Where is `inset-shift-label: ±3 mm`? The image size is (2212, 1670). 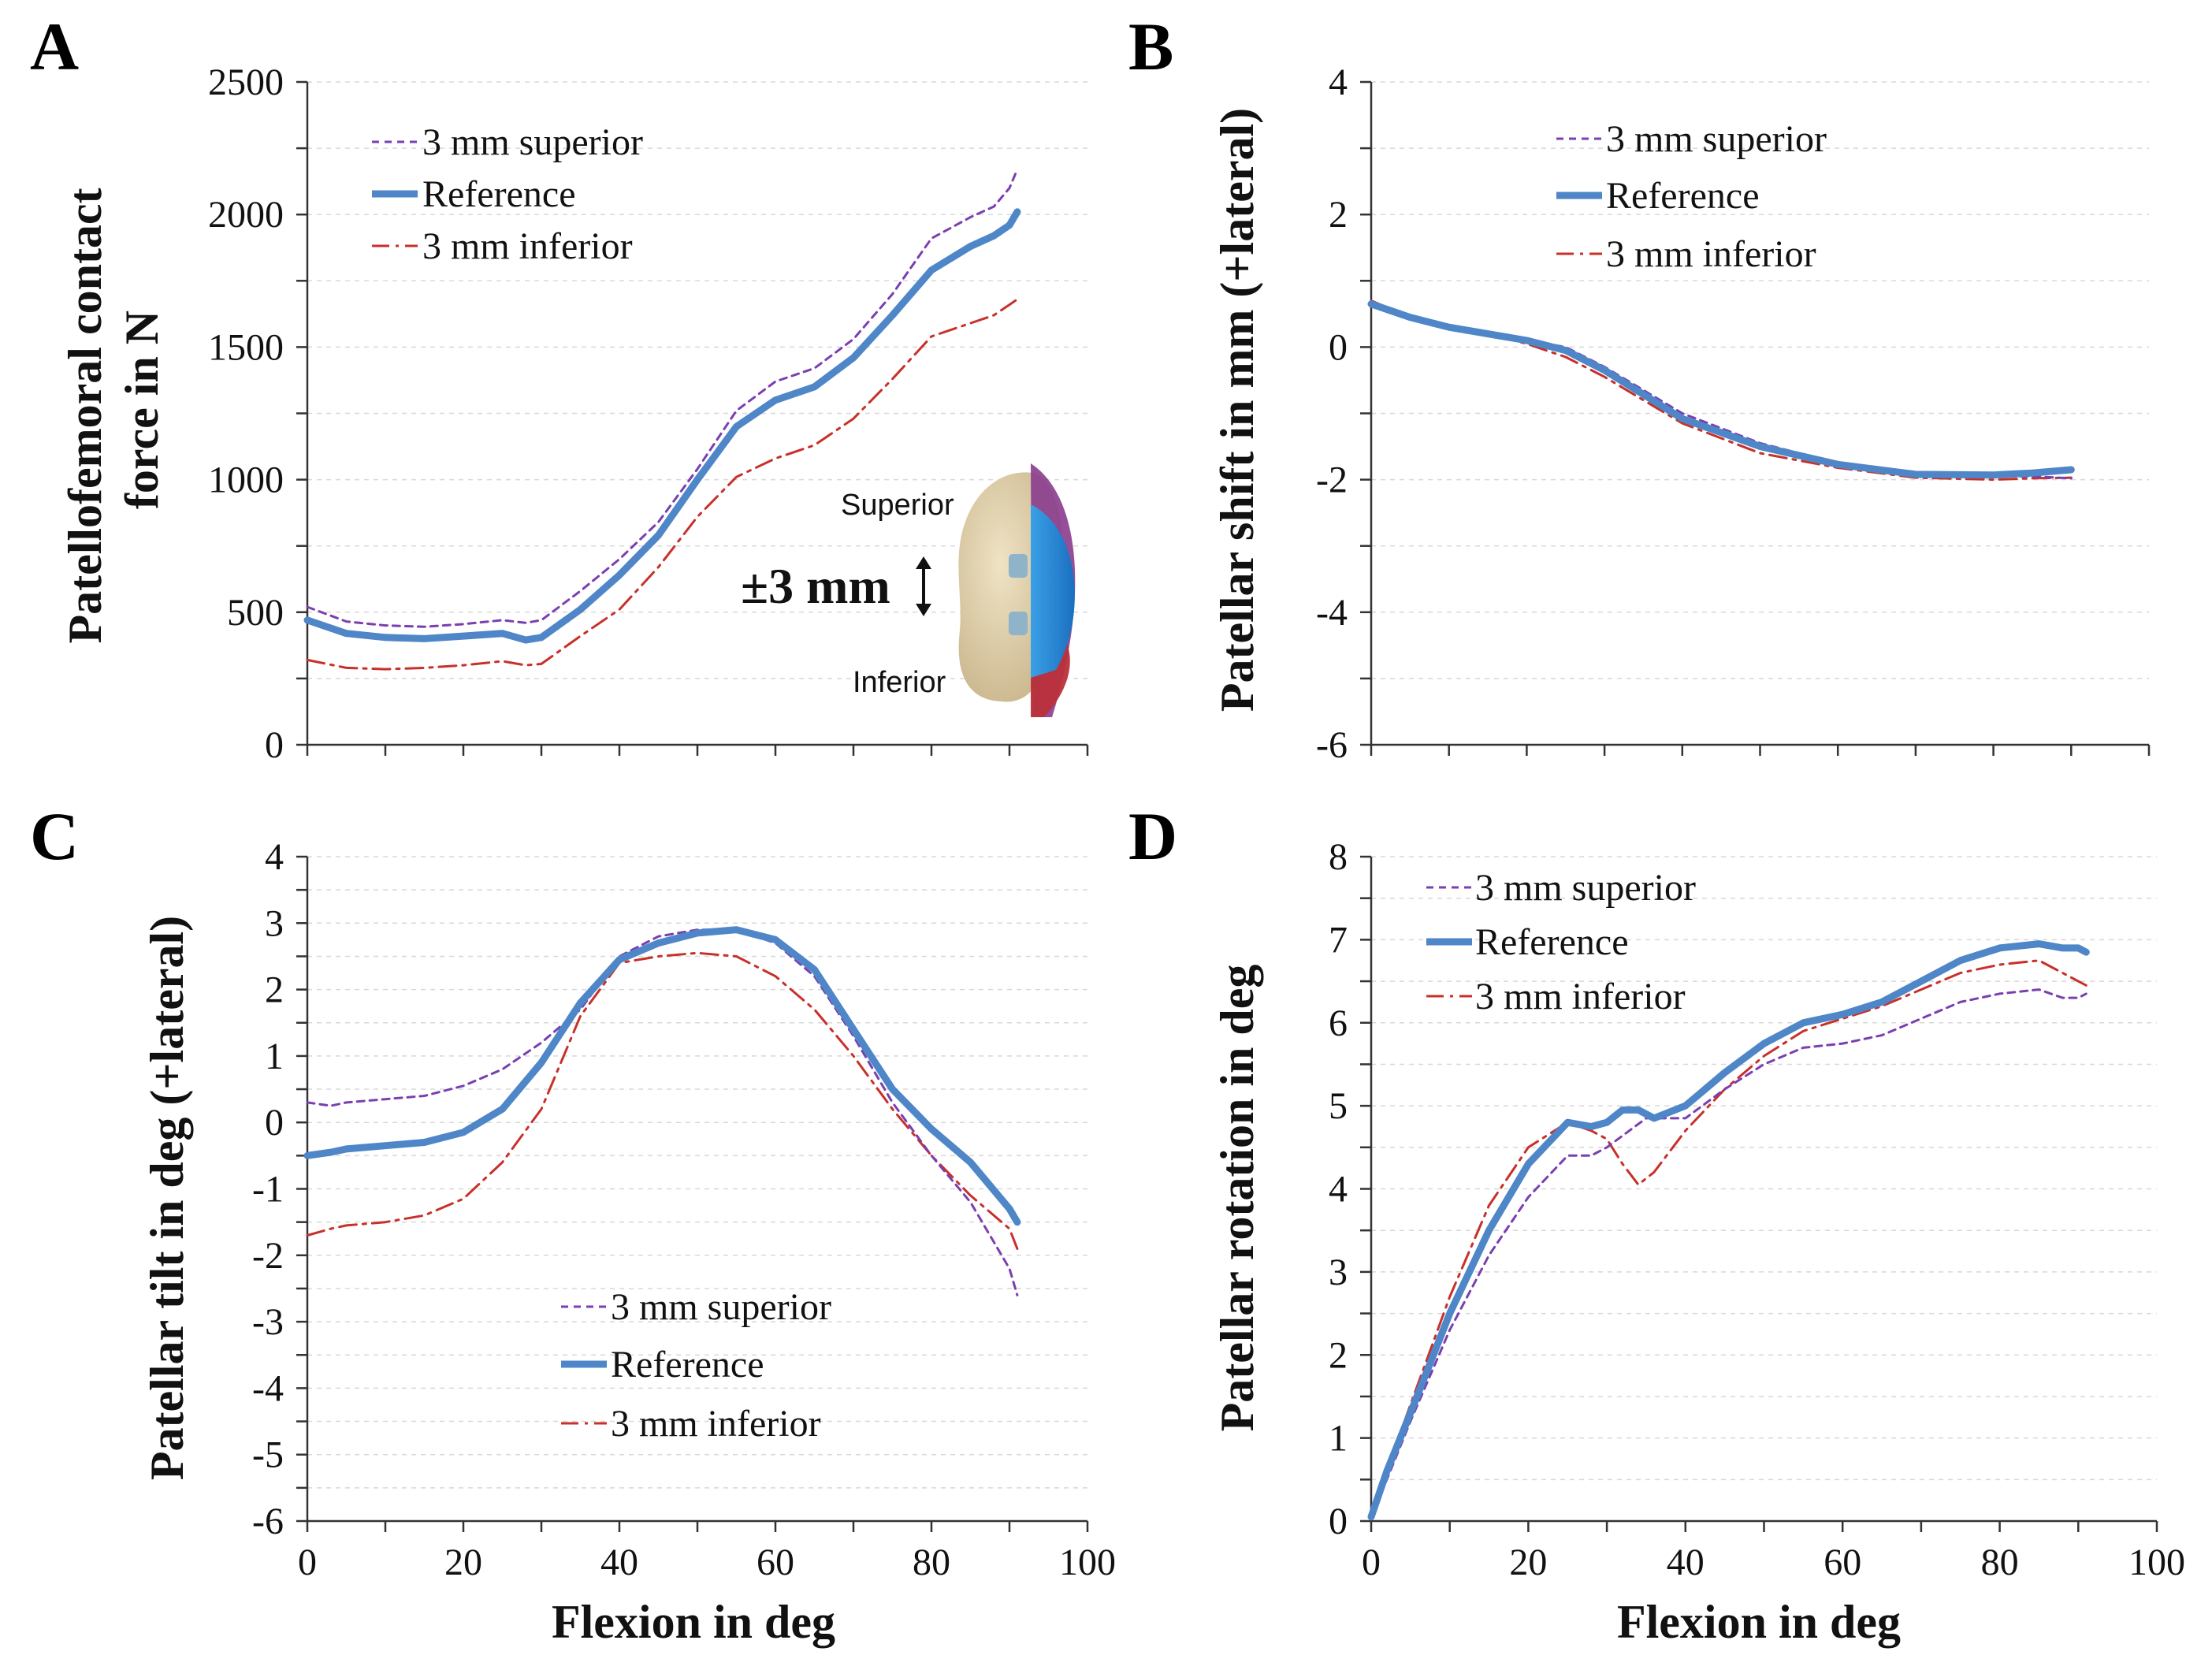 inset-shift-label: ±3 mm is located at coordinates (815, 586).